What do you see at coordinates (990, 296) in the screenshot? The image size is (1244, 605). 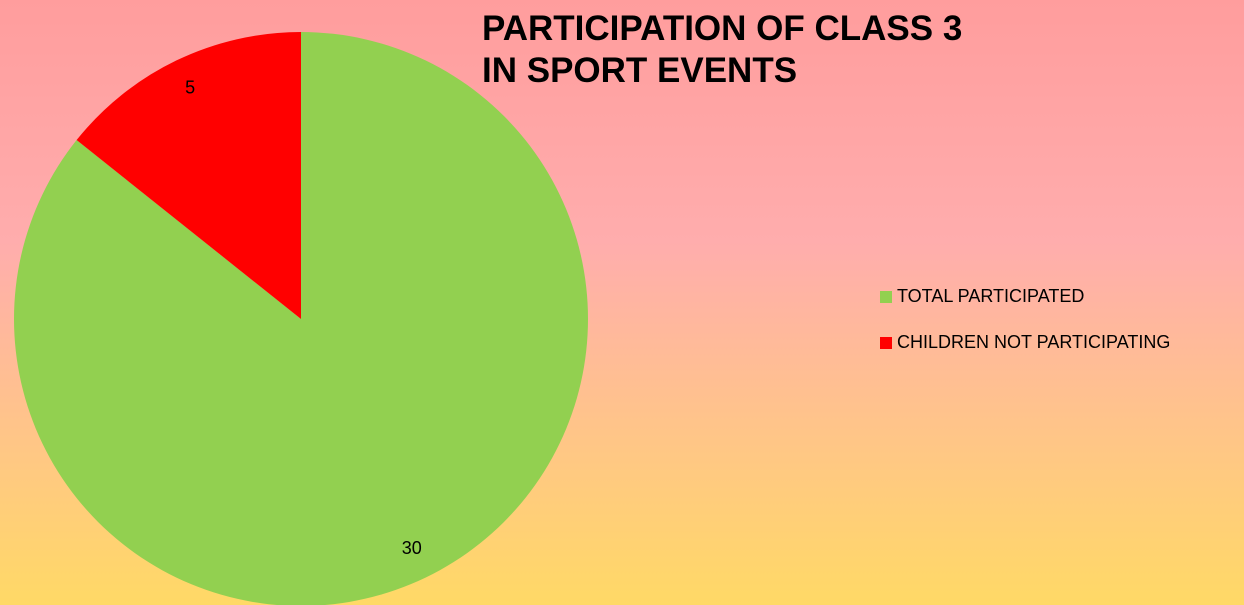 I see `legend-label: TOTAL PARTICIPATED` at bounding box center [990, 296].